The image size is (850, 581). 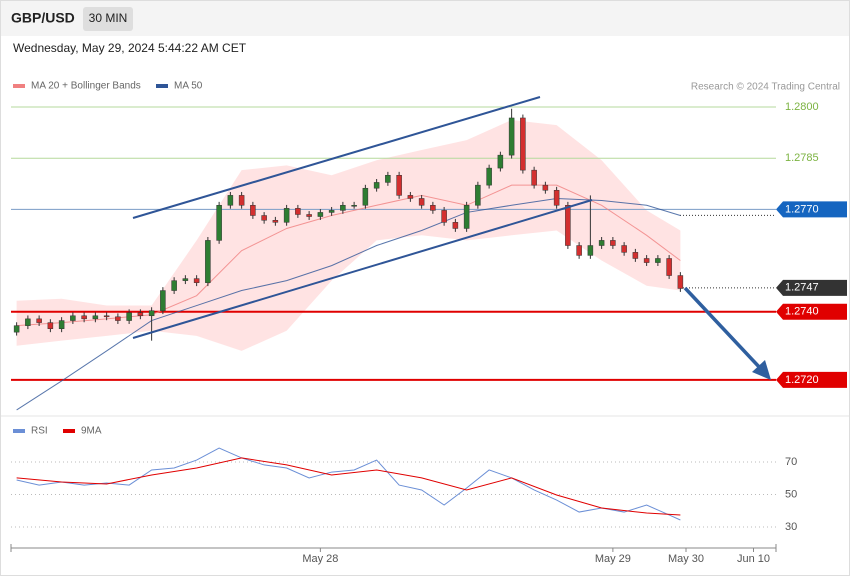 What do you see at coordinates (39, 431) in the screenshot?
I see `legend-label: RSI` at bounding box center [39, 431].